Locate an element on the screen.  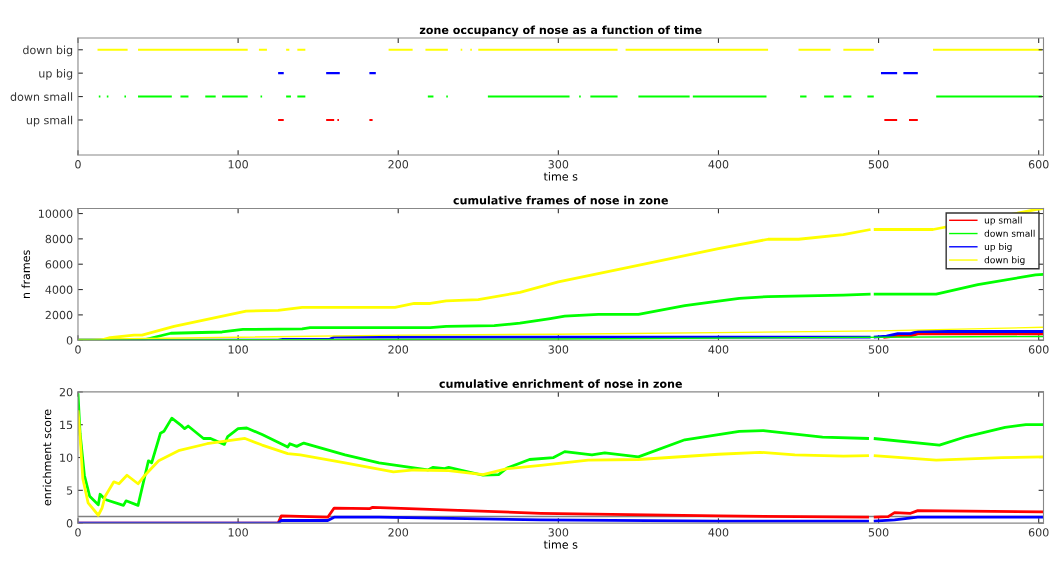
chart-title: zone occupancy of nose as a function of time is located at coordinates (560, 31).